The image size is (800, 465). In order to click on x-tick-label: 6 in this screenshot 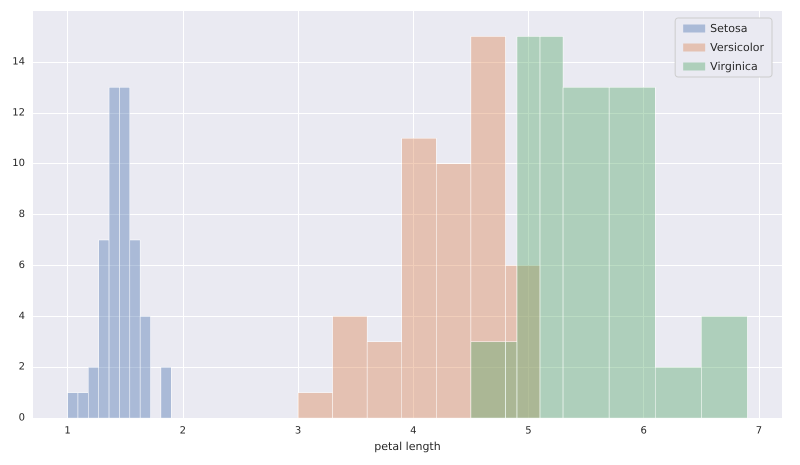, I will do `click(643, 431)`.